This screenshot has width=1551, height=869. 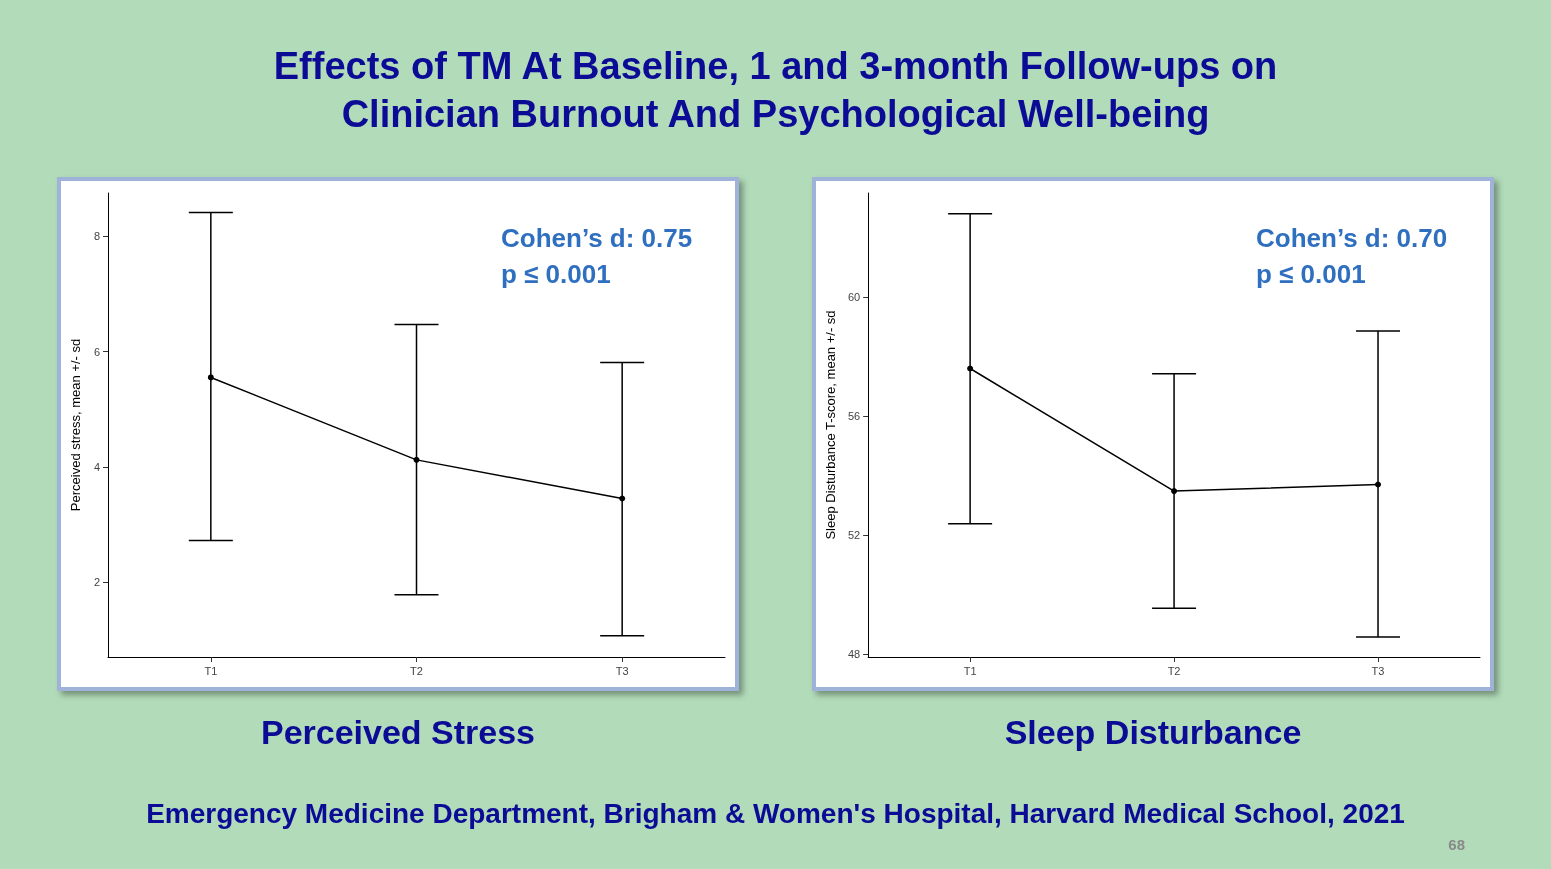 I want to click on y-tick-label: 8, so click(x=96, y=236).